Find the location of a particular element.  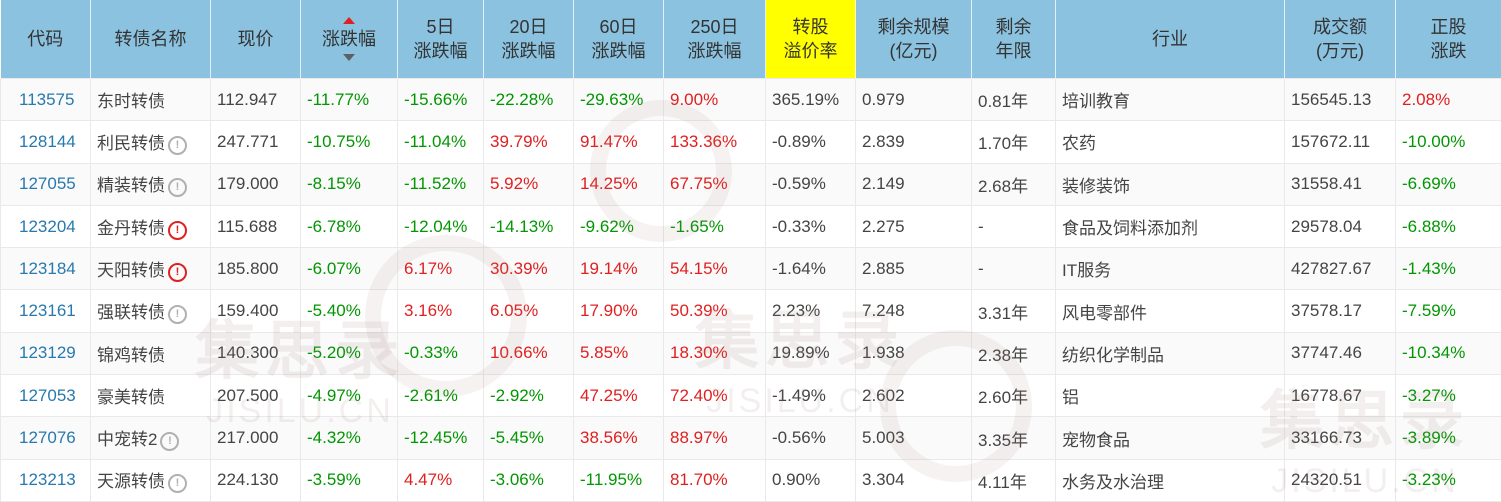

cell-price: 140.300 is located at coordinates (256, 353).